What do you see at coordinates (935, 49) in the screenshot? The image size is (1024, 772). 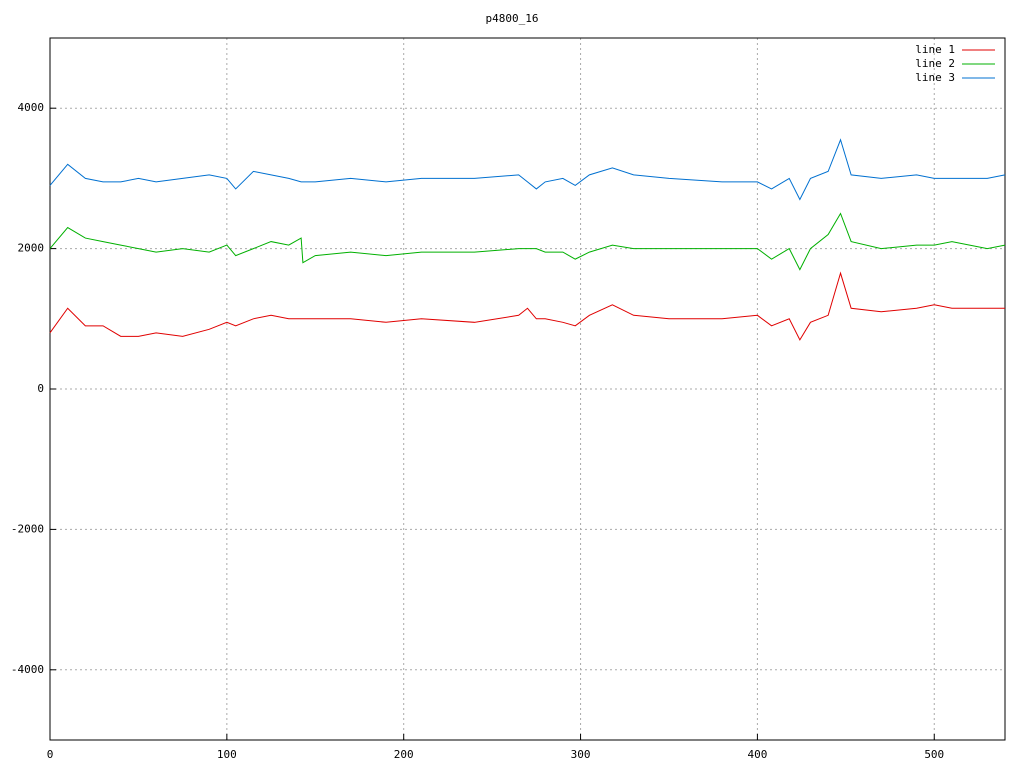 I see `legend-label: line 1` at bounding box center [935, 49].